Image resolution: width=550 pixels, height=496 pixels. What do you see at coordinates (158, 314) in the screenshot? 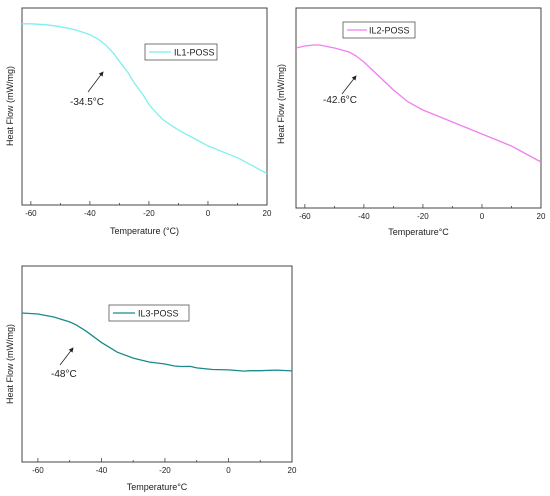
I see `legend-label: IL3-POSS` at bounding box center [158, 314].